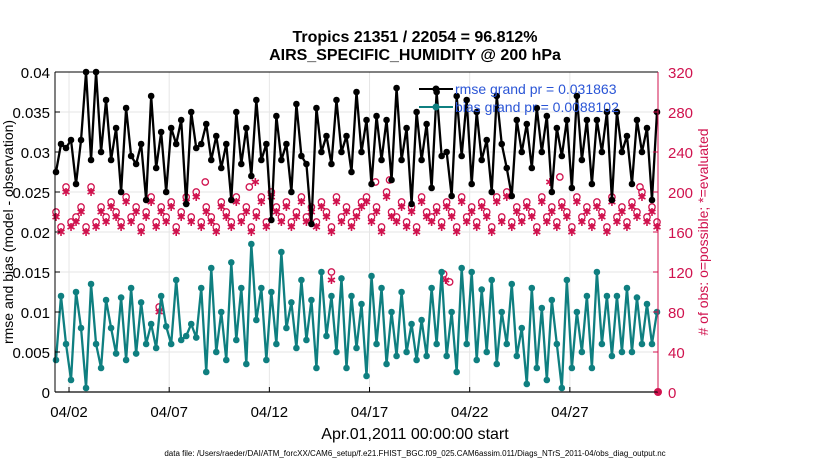  Describe the element at coordinates (319, 412) in the screenshot. I see `x-tick-labels: 04/02 04/07 04/12 04/17 04/22 04/27` at that location.